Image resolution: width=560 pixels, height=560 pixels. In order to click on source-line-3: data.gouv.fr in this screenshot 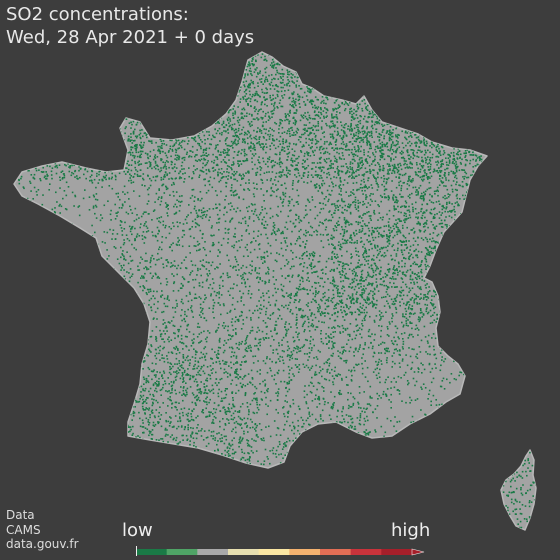, I will do `click(42, 544)`.